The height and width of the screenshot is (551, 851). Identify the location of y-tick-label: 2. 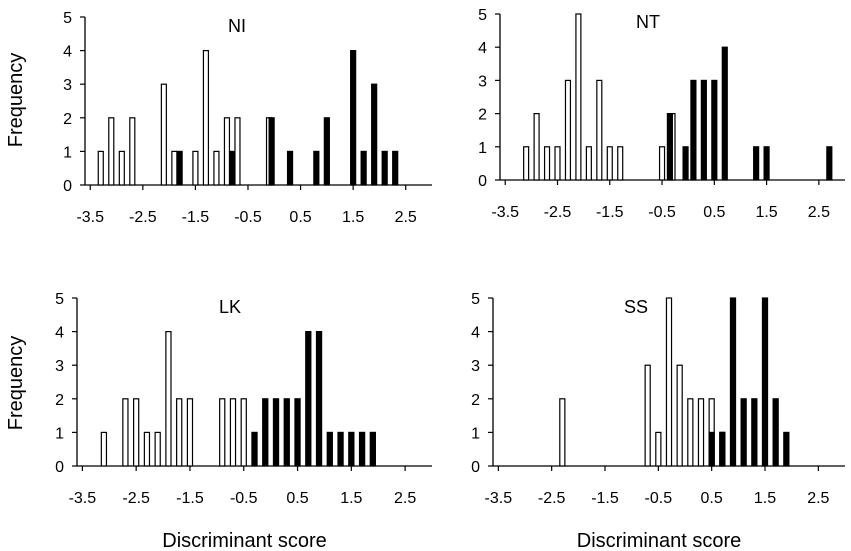
(482, 115).